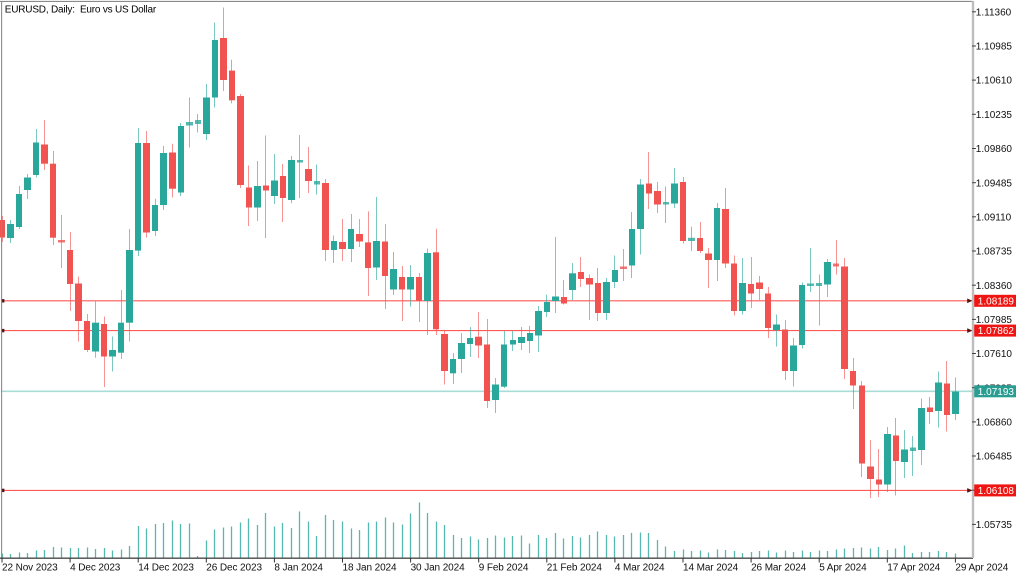 This screenshot has width=1024, height=581. I want to click on svg-text: 21 Feb 2024, so click(575, 568).